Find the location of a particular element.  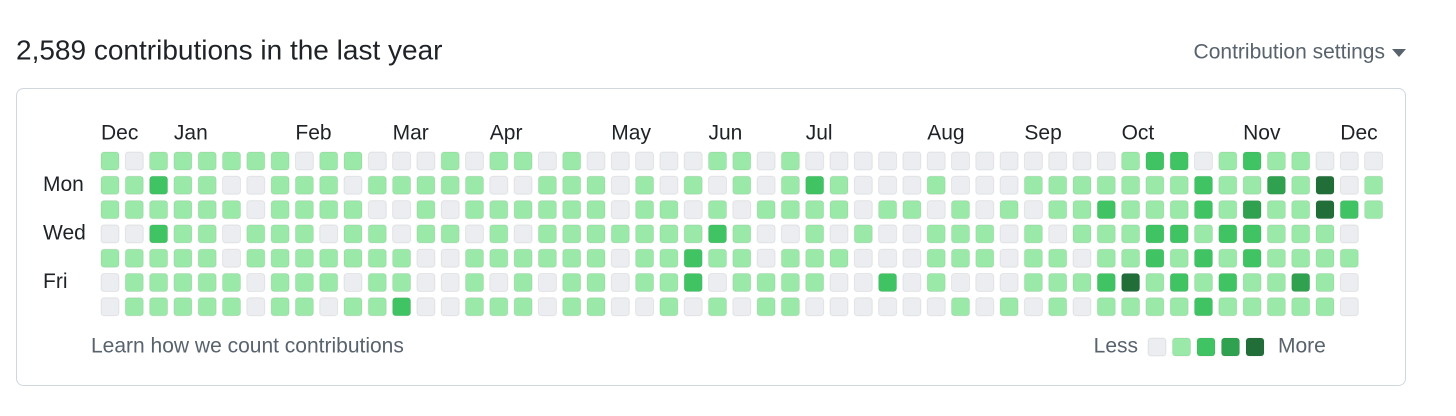

settings-link: Contribution settings is located at coordinates (1289, 52).